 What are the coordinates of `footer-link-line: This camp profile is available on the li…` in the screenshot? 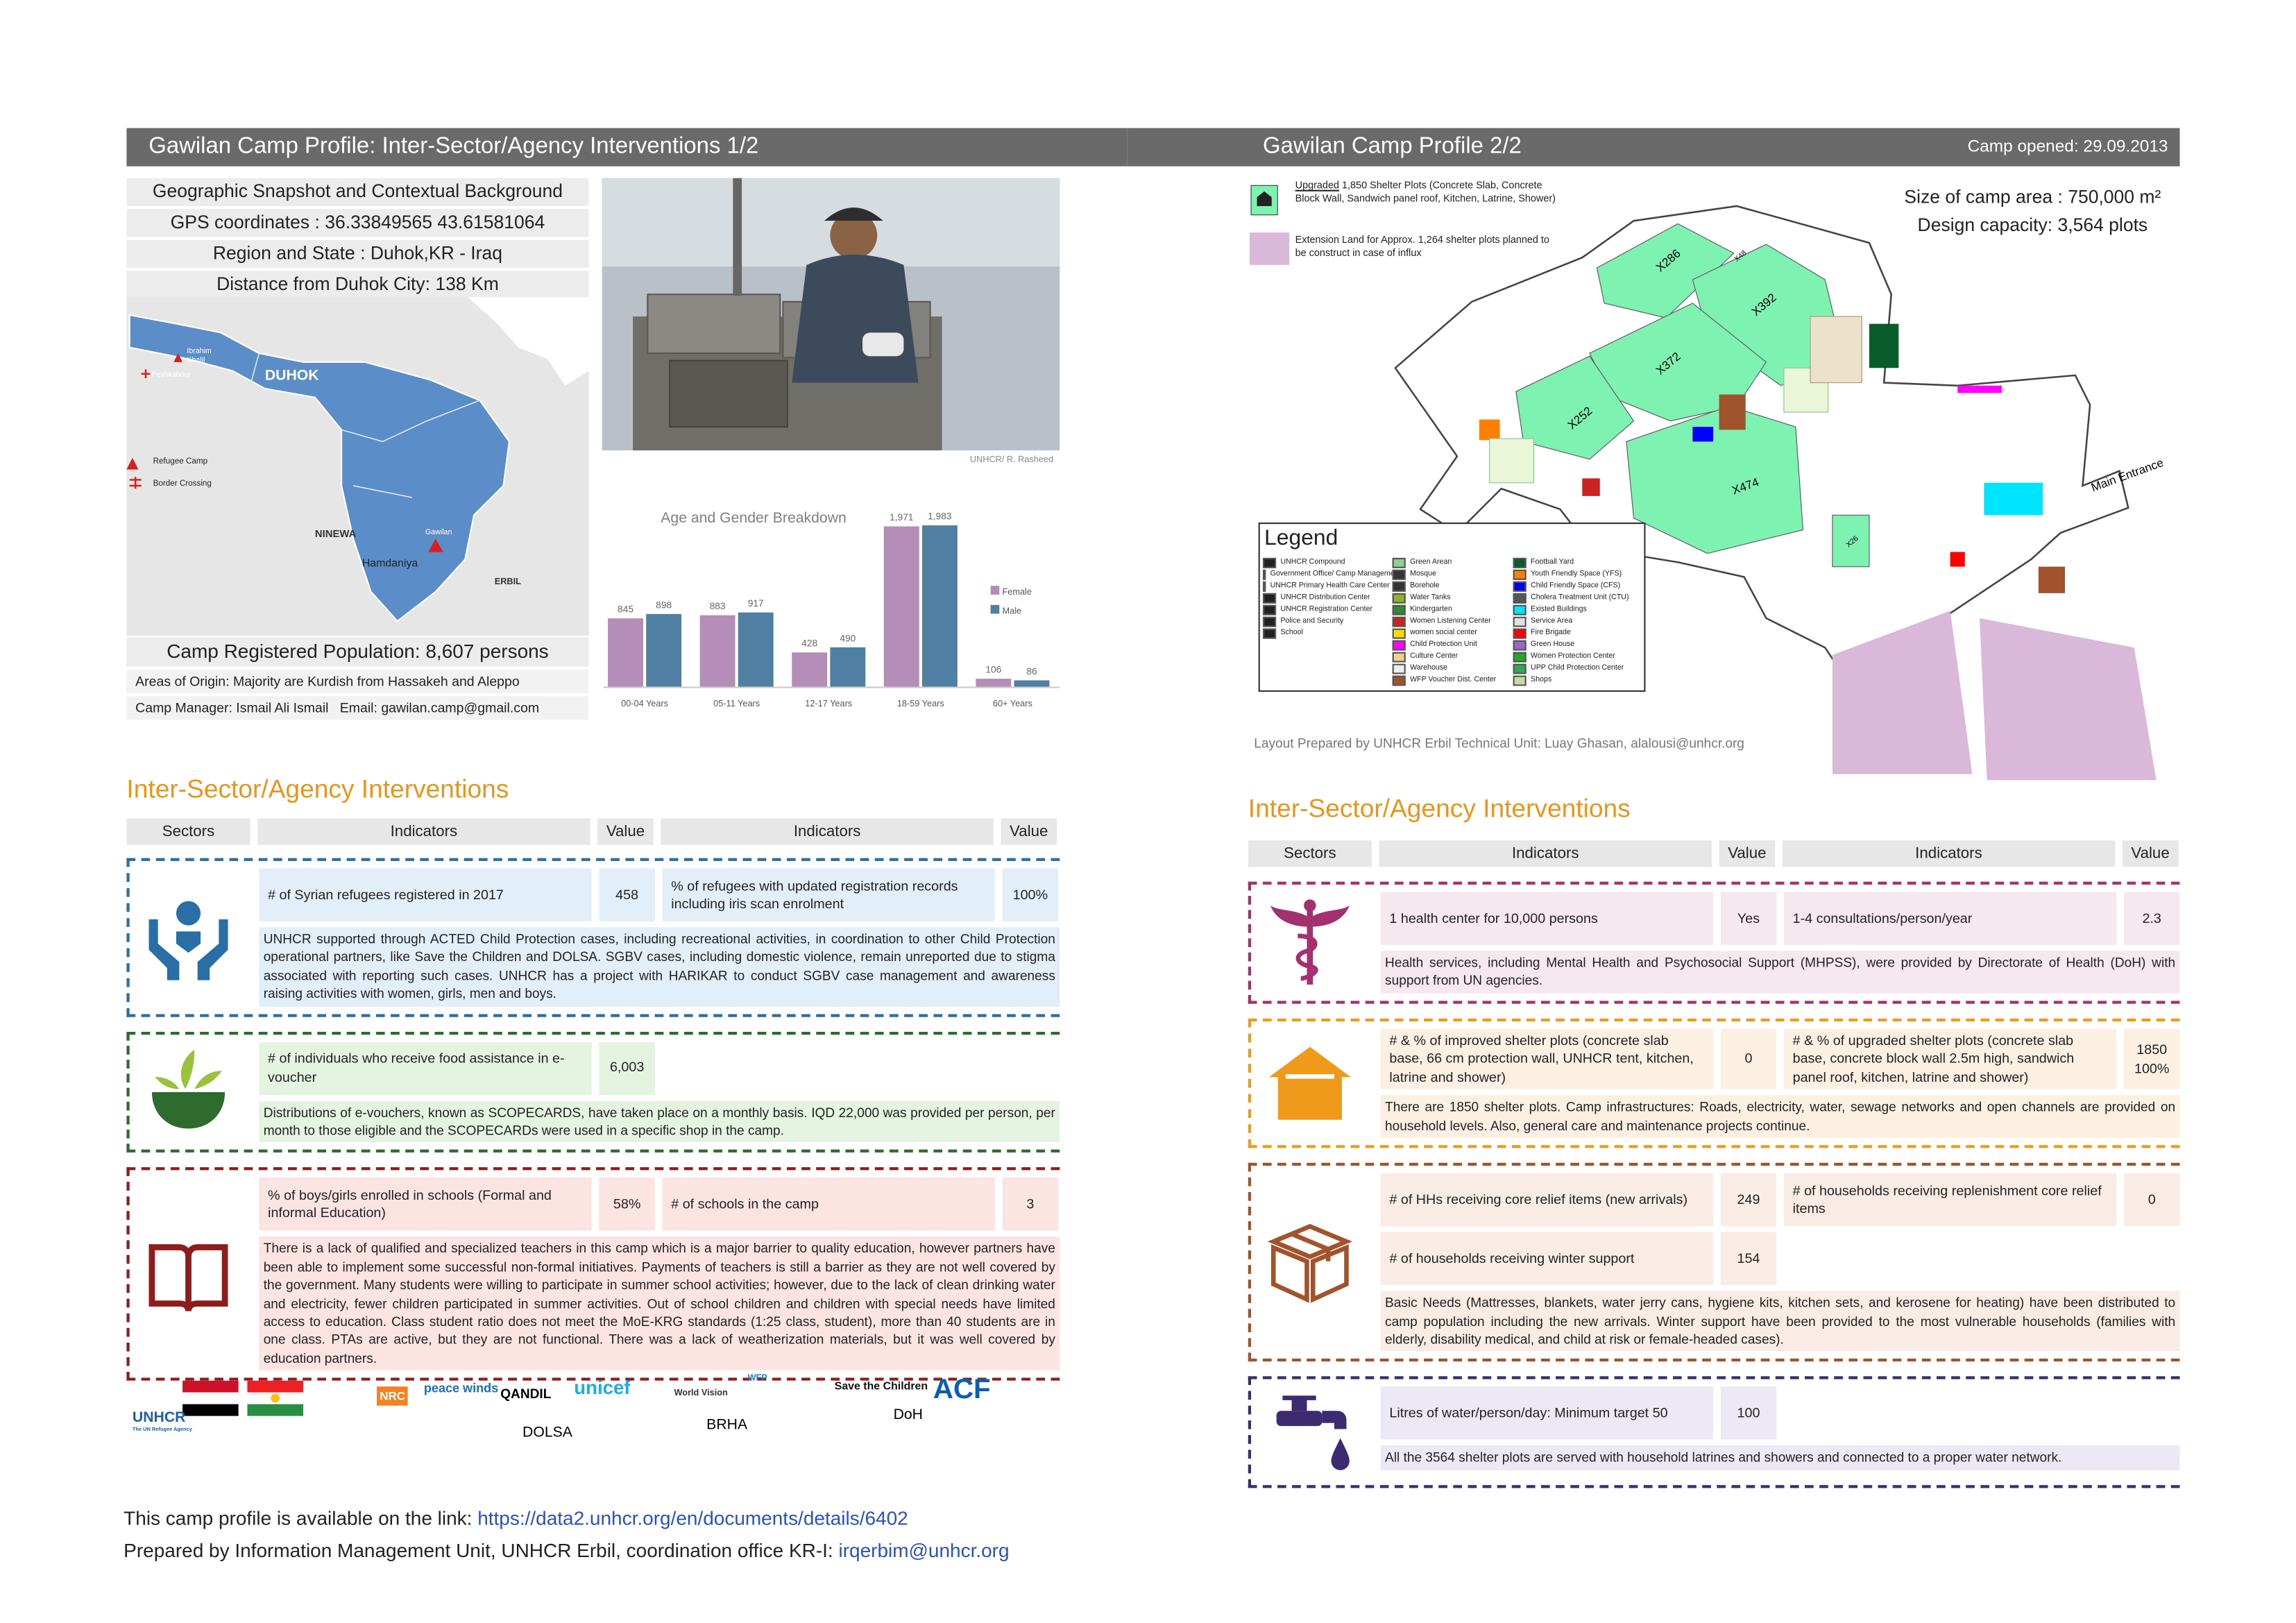 It's located at (516, 1518).